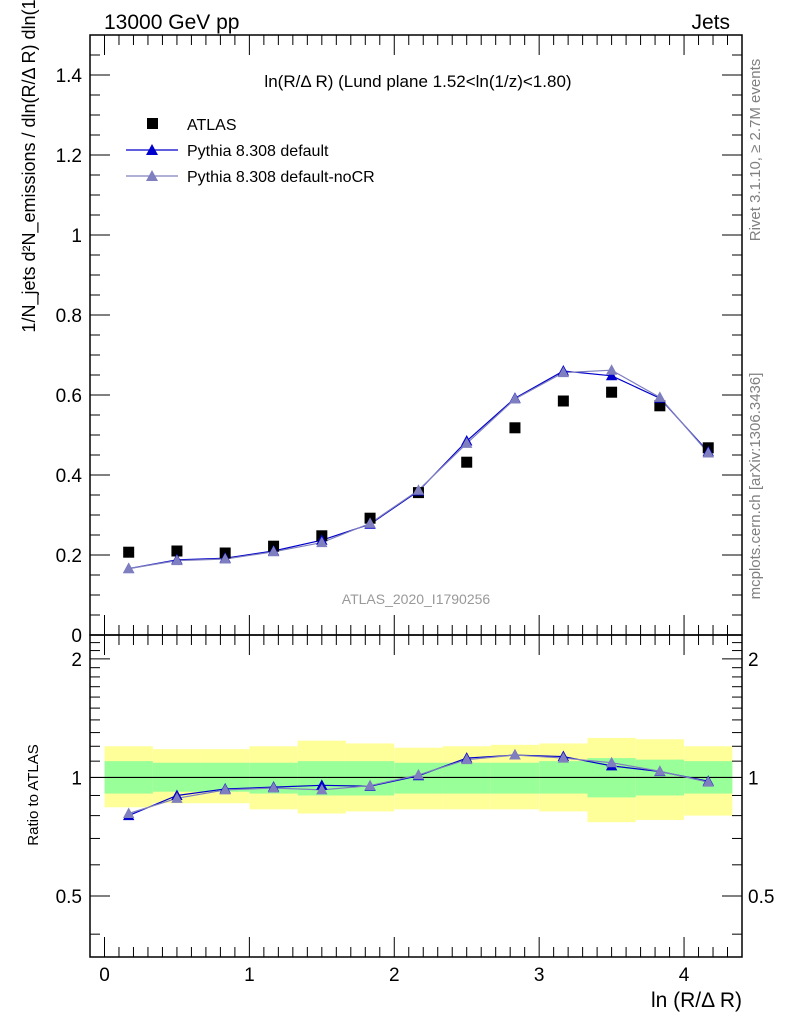 This screenshot has width=786, height=1024. What do you see at coordinates (69, 316) in the screenshot?
I see `main-y-tick-label: 0.8` at bounding box center [69, 316].